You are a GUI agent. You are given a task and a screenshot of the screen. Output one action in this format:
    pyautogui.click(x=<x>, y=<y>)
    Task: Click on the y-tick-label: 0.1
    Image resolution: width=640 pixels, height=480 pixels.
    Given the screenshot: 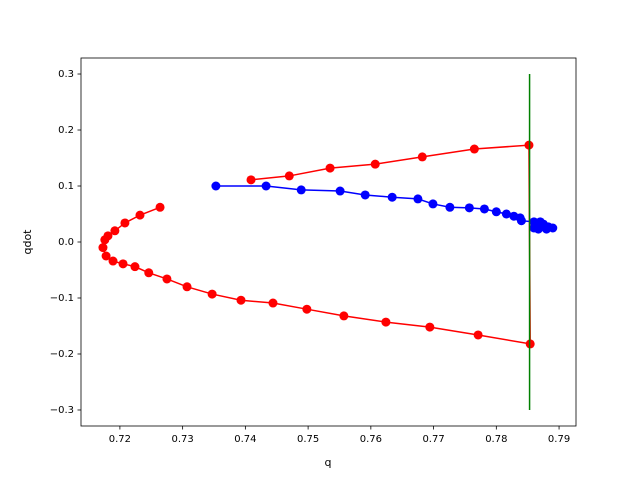 What is the action you would take?
    pyautogui.click(x=66, y=186)
    